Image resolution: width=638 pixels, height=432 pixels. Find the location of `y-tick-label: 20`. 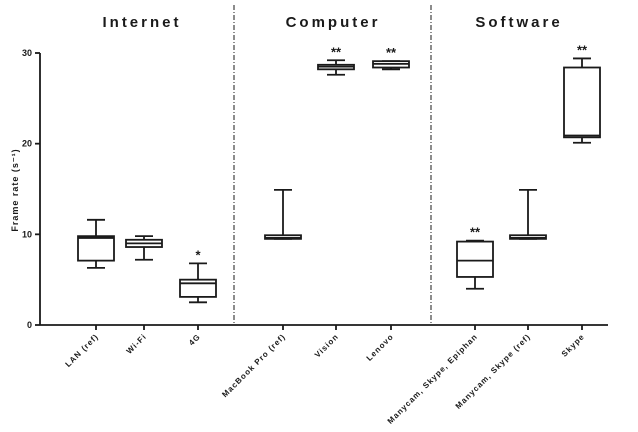

y-tick-label: 20 is located at coordinates (27, 144).